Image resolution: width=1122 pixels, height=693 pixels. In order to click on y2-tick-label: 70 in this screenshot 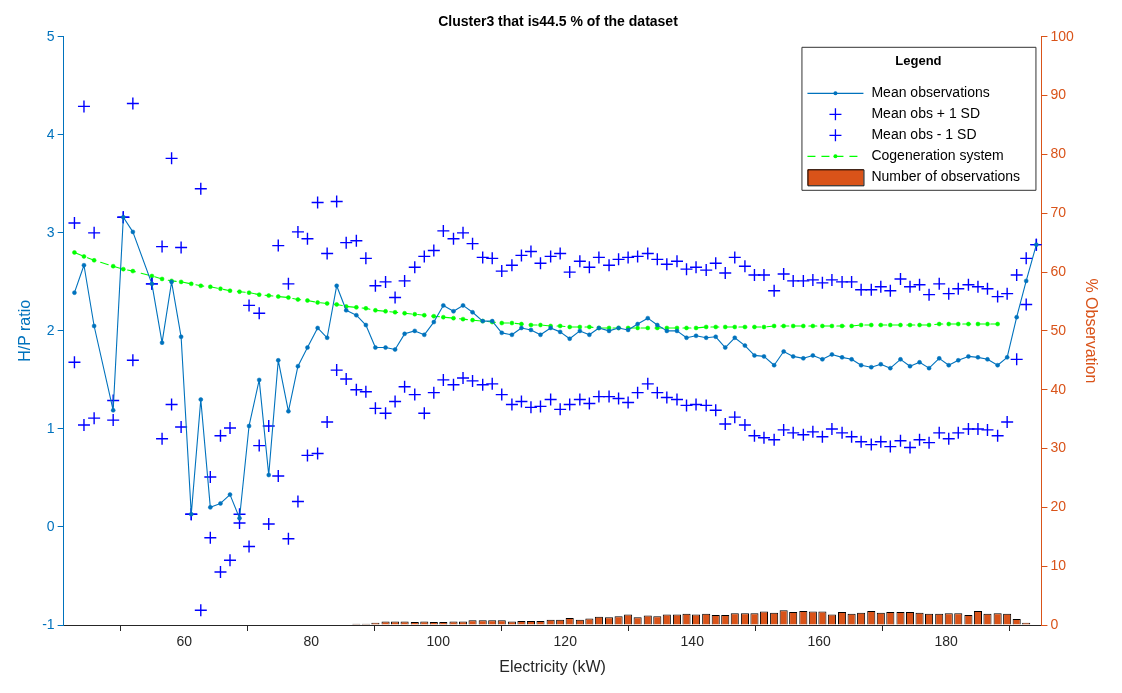, I will do `click(1058, 212)`.